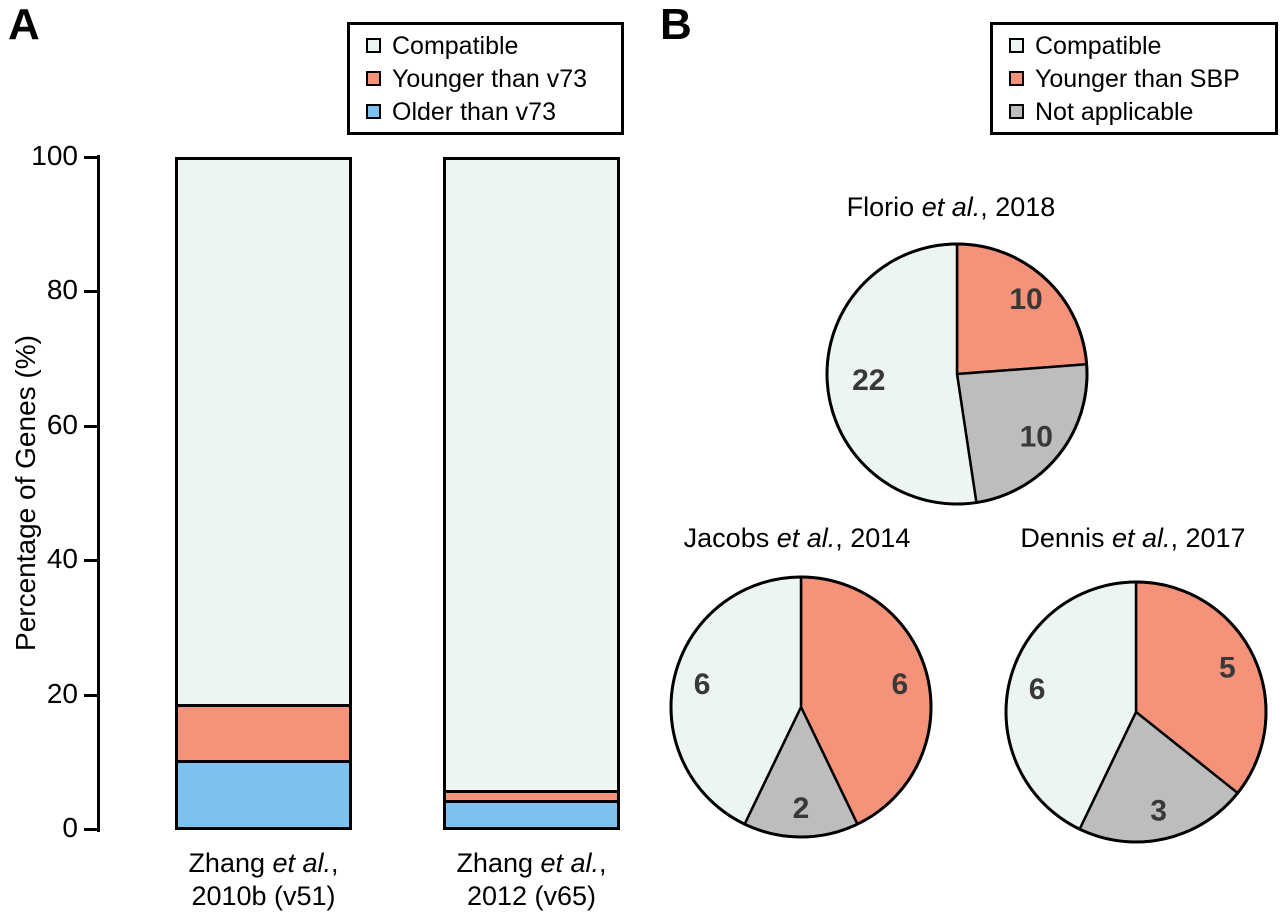 The height and width of the screenshot is (922, 1280). I want to click on legend-item: Older than v73, so click(493, 112).